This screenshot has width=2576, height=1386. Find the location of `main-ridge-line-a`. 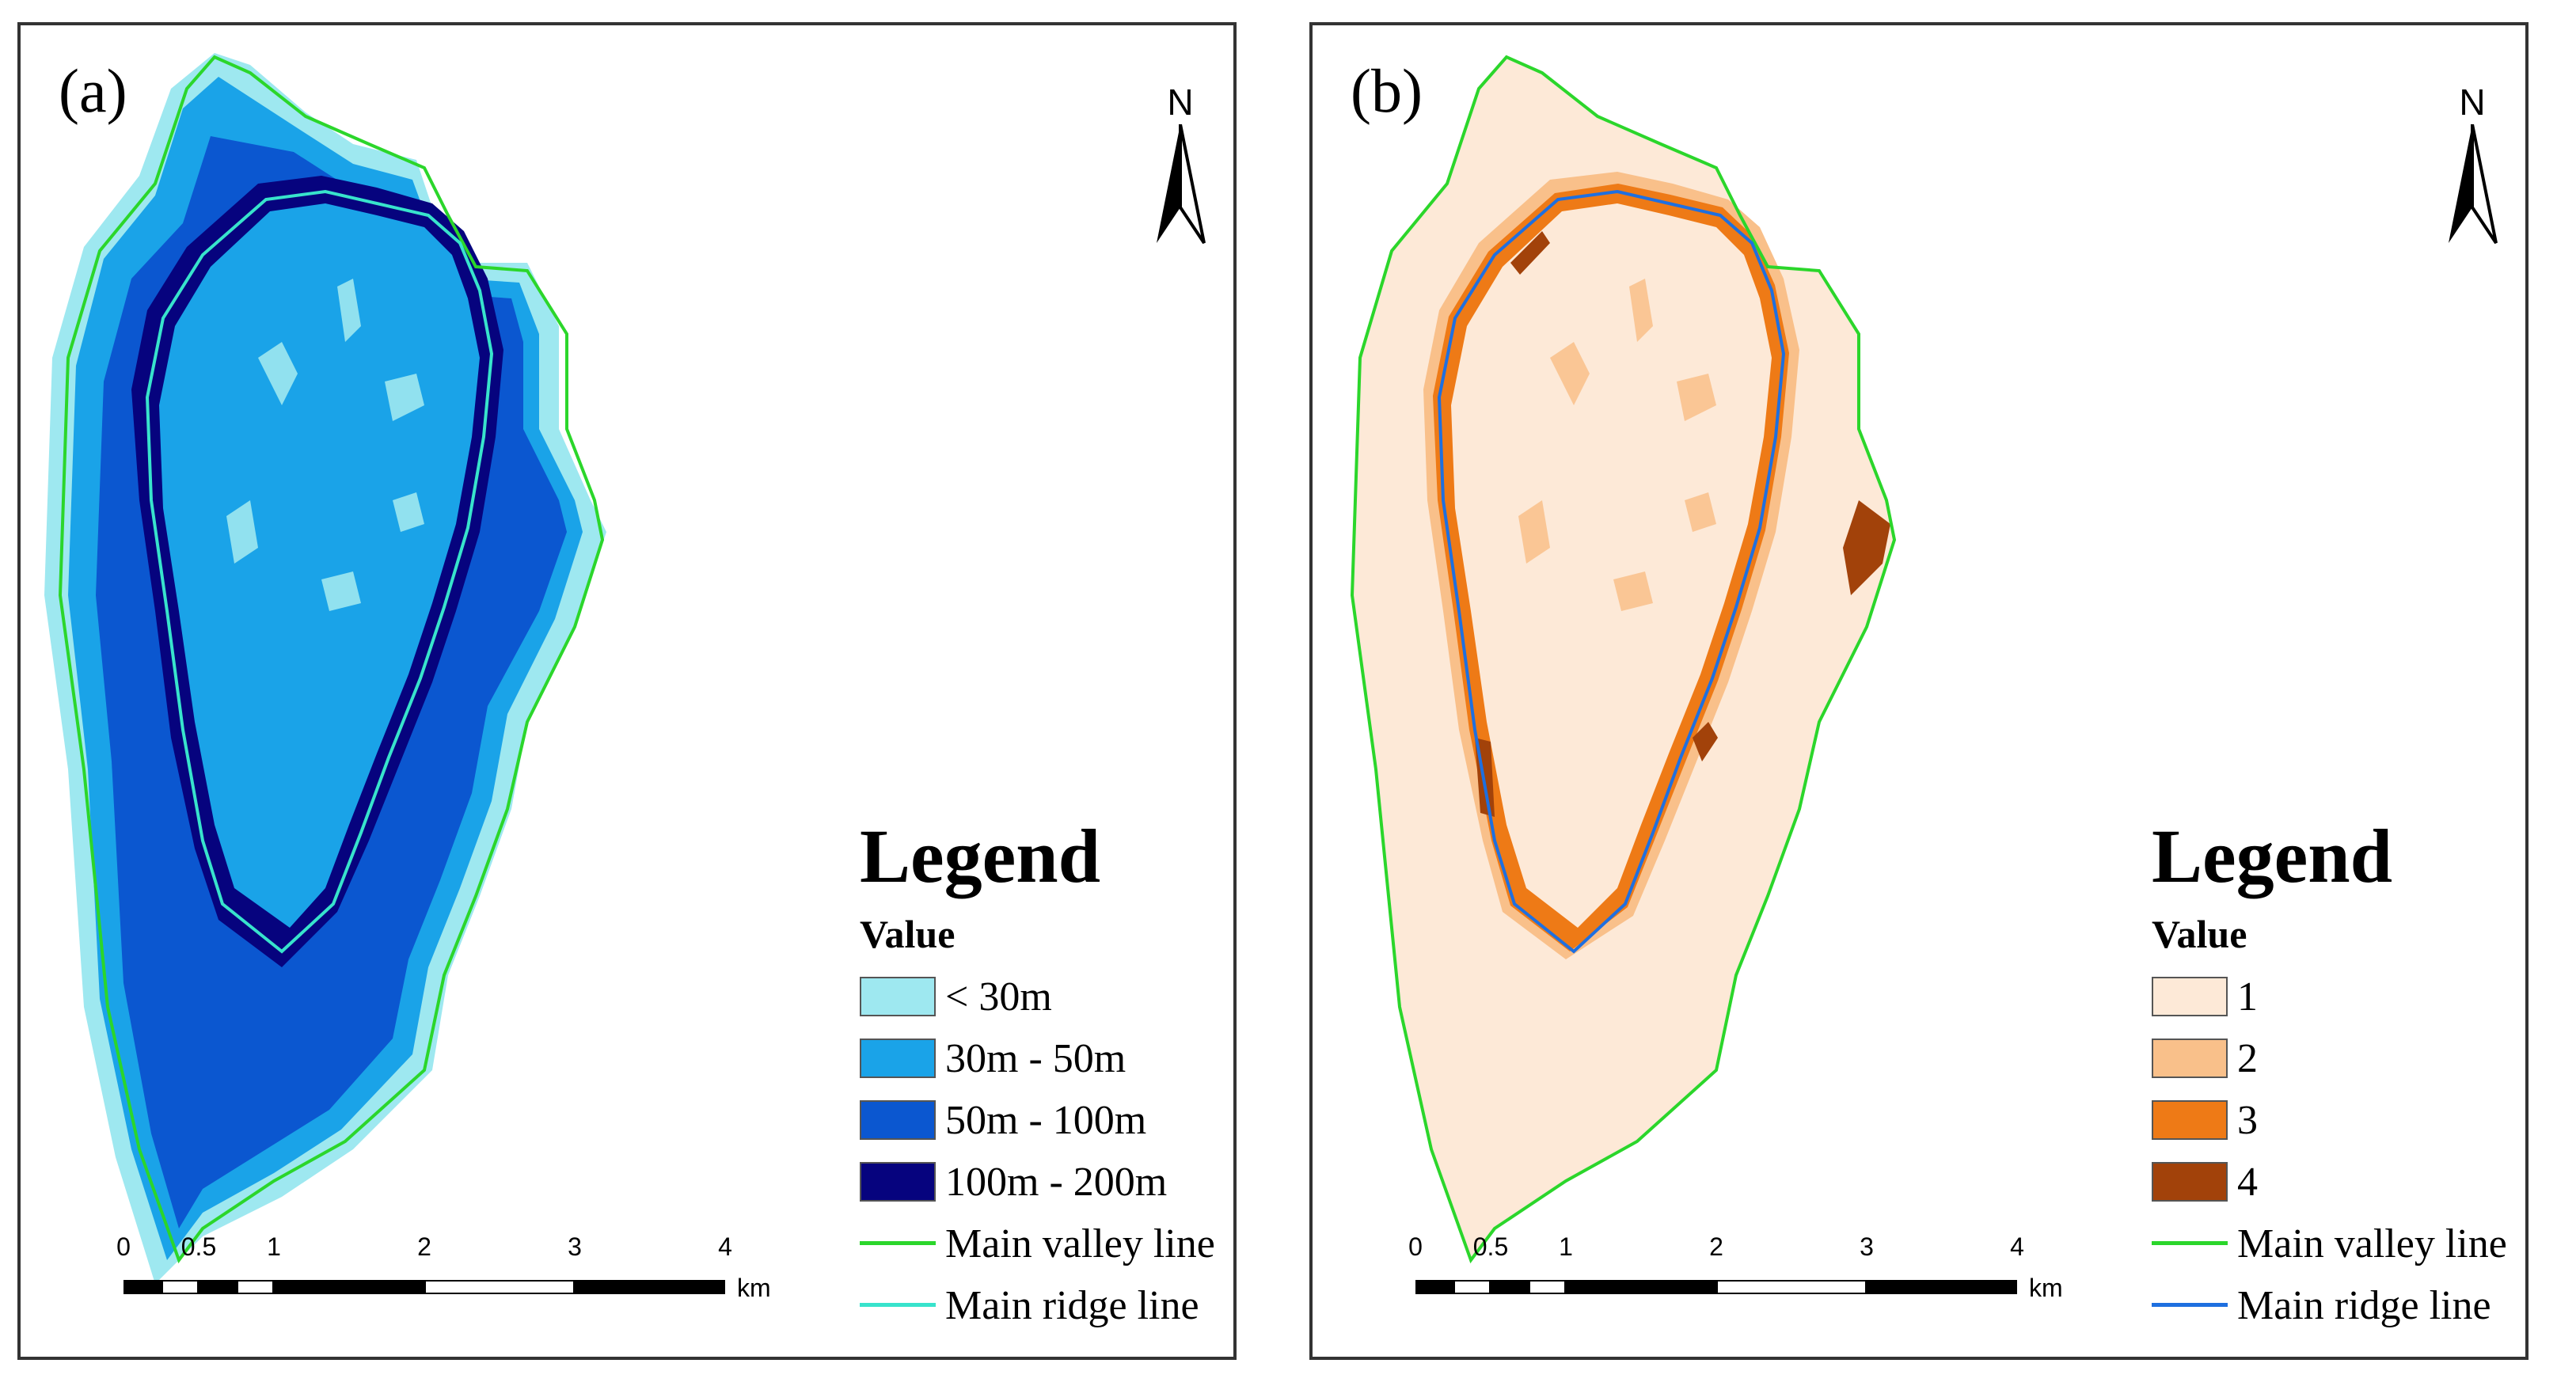

main-ridge-line-a is located at coordinates (319, 571).